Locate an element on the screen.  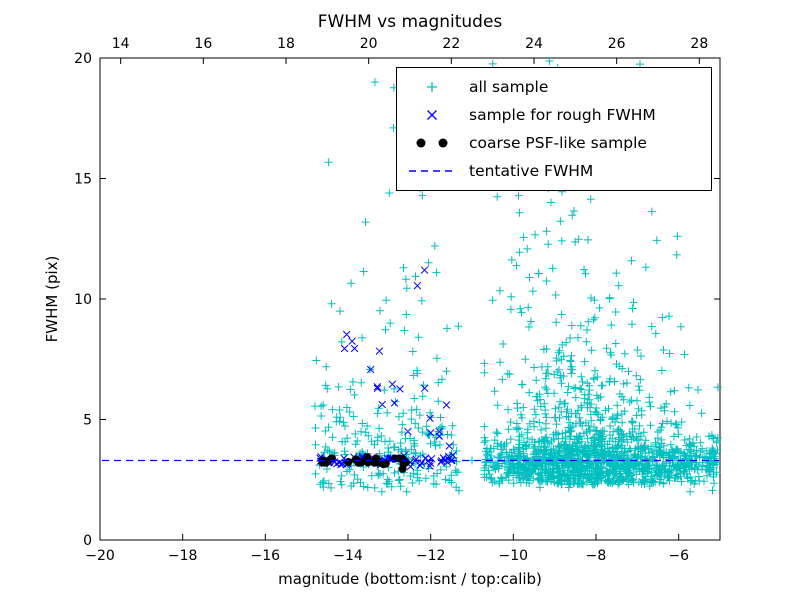
x-top-tick-label: 28 is located at coordinates (699, 44).